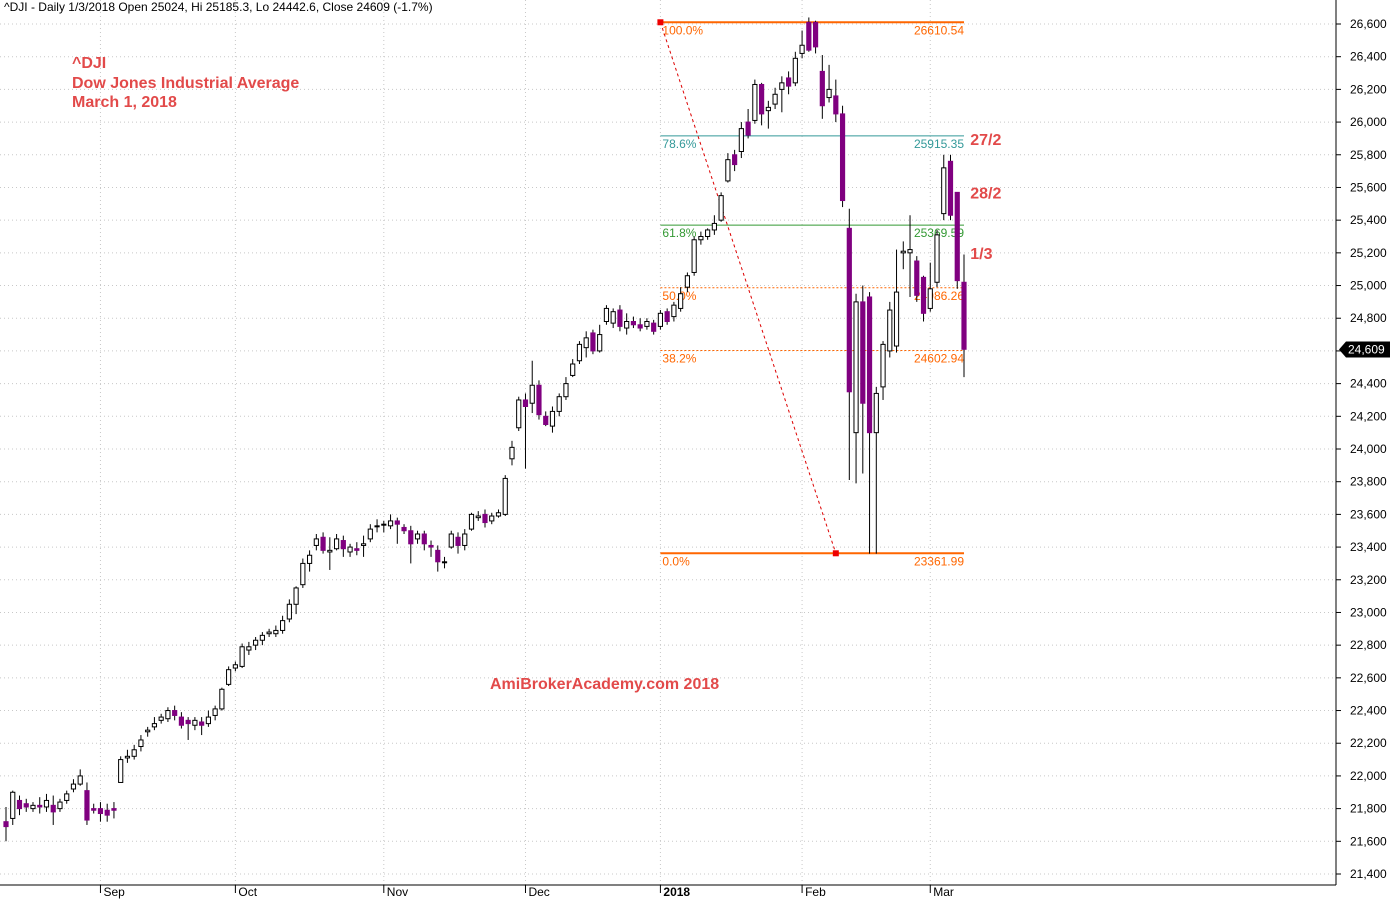 This screenshot has width=1396, height=899. I want to click on fib-pct-label: 38.2%, so click(679, 358).